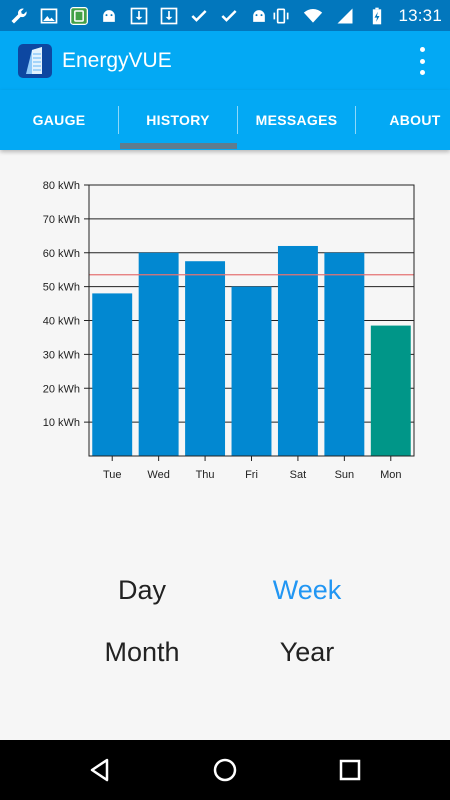  What do you see at coordinates (117, 60) in the screenshot?
I see `app-title: EnergyVUE` at bounding box center [117, 60].